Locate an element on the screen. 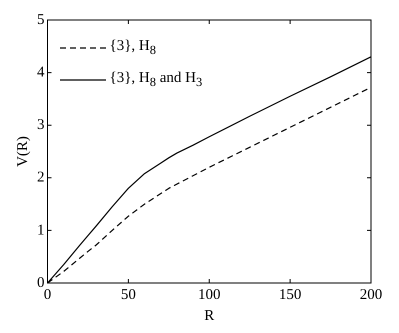 This screenshot has width=399, height=333. y-tick-label: 0 is located at coordinates (40, 282).